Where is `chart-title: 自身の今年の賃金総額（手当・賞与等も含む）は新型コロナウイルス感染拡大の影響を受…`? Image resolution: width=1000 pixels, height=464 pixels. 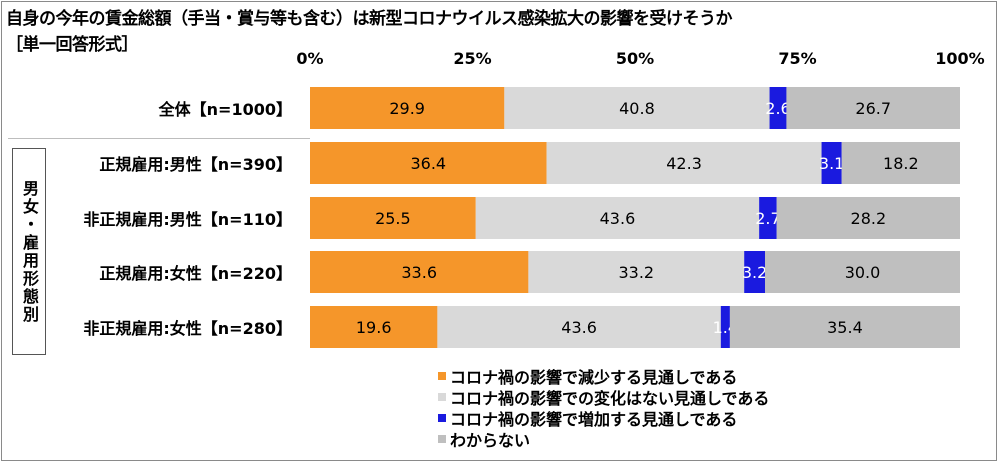
chart-title: 自身の今年の賃金総額（手当・賞与等も含む）は新型コロナウイルス感染拡大の影響を受… is located at coordinates (369, 19).